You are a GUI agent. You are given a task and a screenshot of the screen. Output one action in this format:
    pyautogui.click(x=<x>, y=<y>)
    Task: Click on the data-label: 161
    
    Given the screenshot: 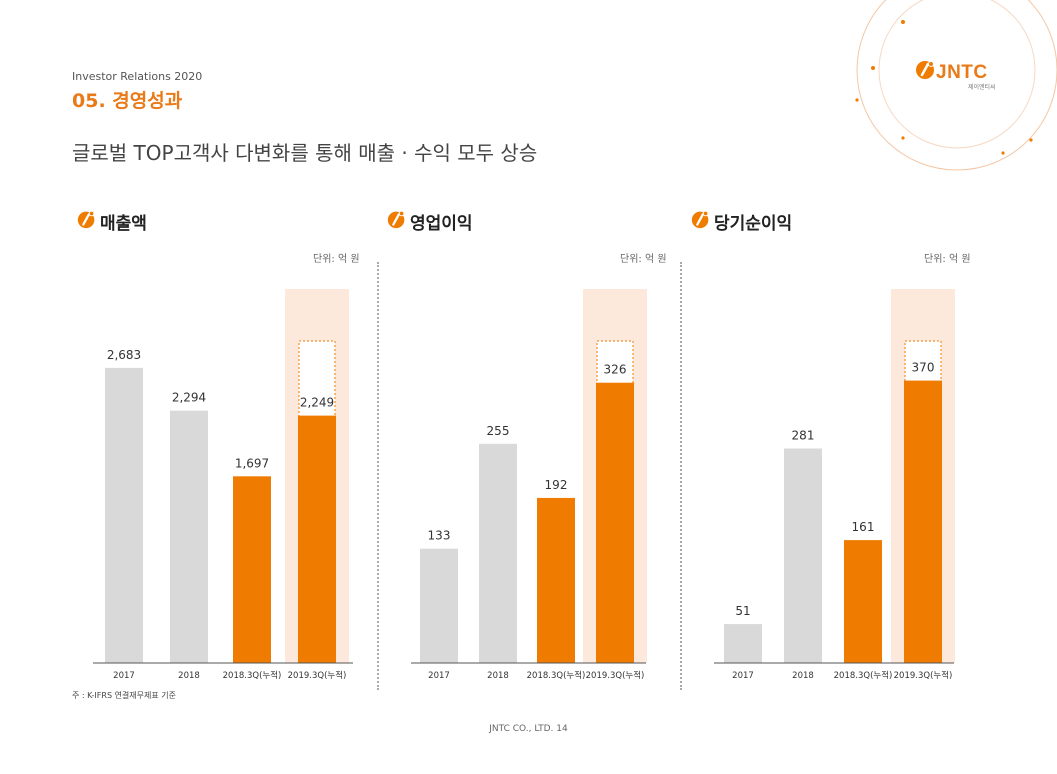 What is the action you would take?
    pyautogui.click(x=863, y=527)
    